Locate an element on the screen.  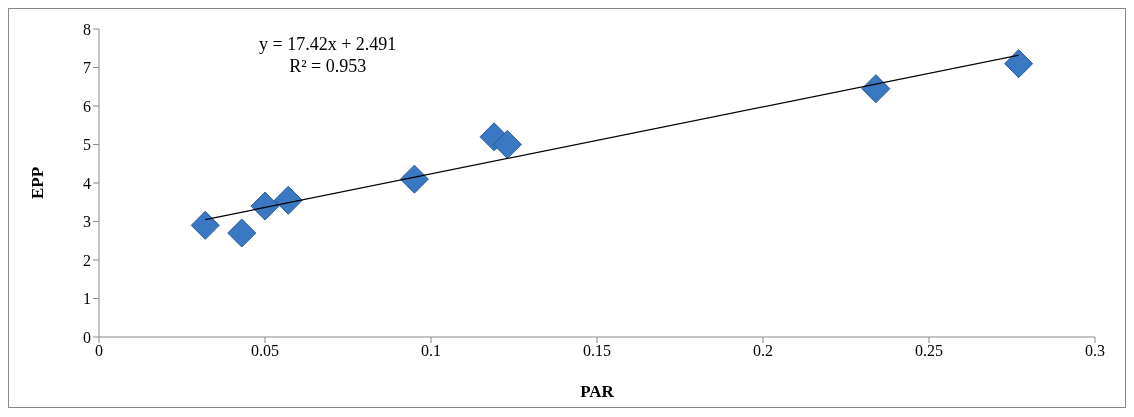
annotation: y = 17.42x + 2.491 is located at coordinates (328, 44).